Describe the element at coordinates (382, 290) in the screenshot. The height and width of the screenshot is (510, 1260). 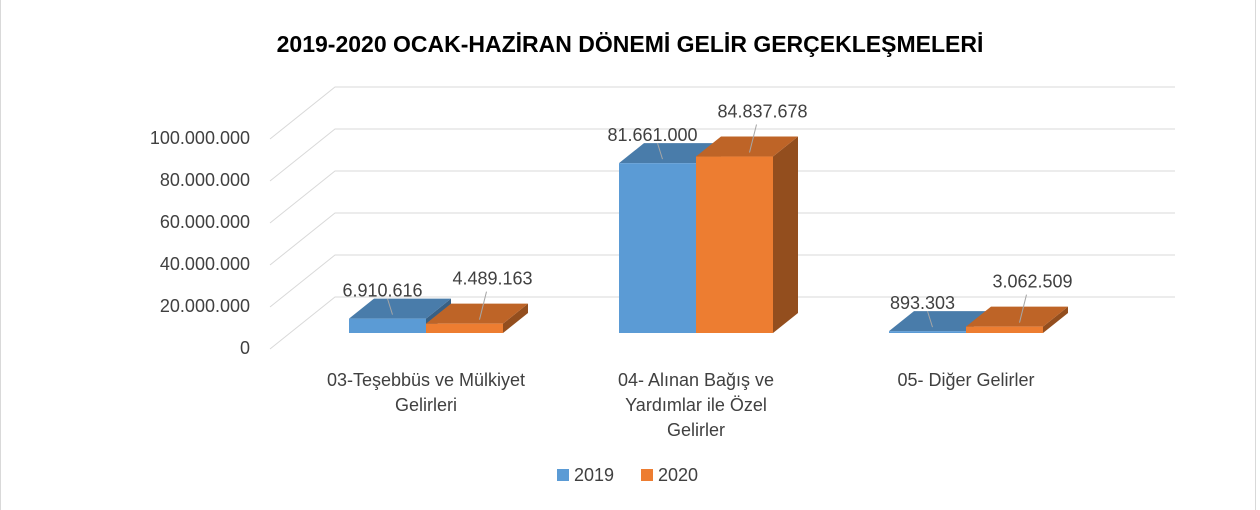
I see `data-label: 6.910.616` at that location.